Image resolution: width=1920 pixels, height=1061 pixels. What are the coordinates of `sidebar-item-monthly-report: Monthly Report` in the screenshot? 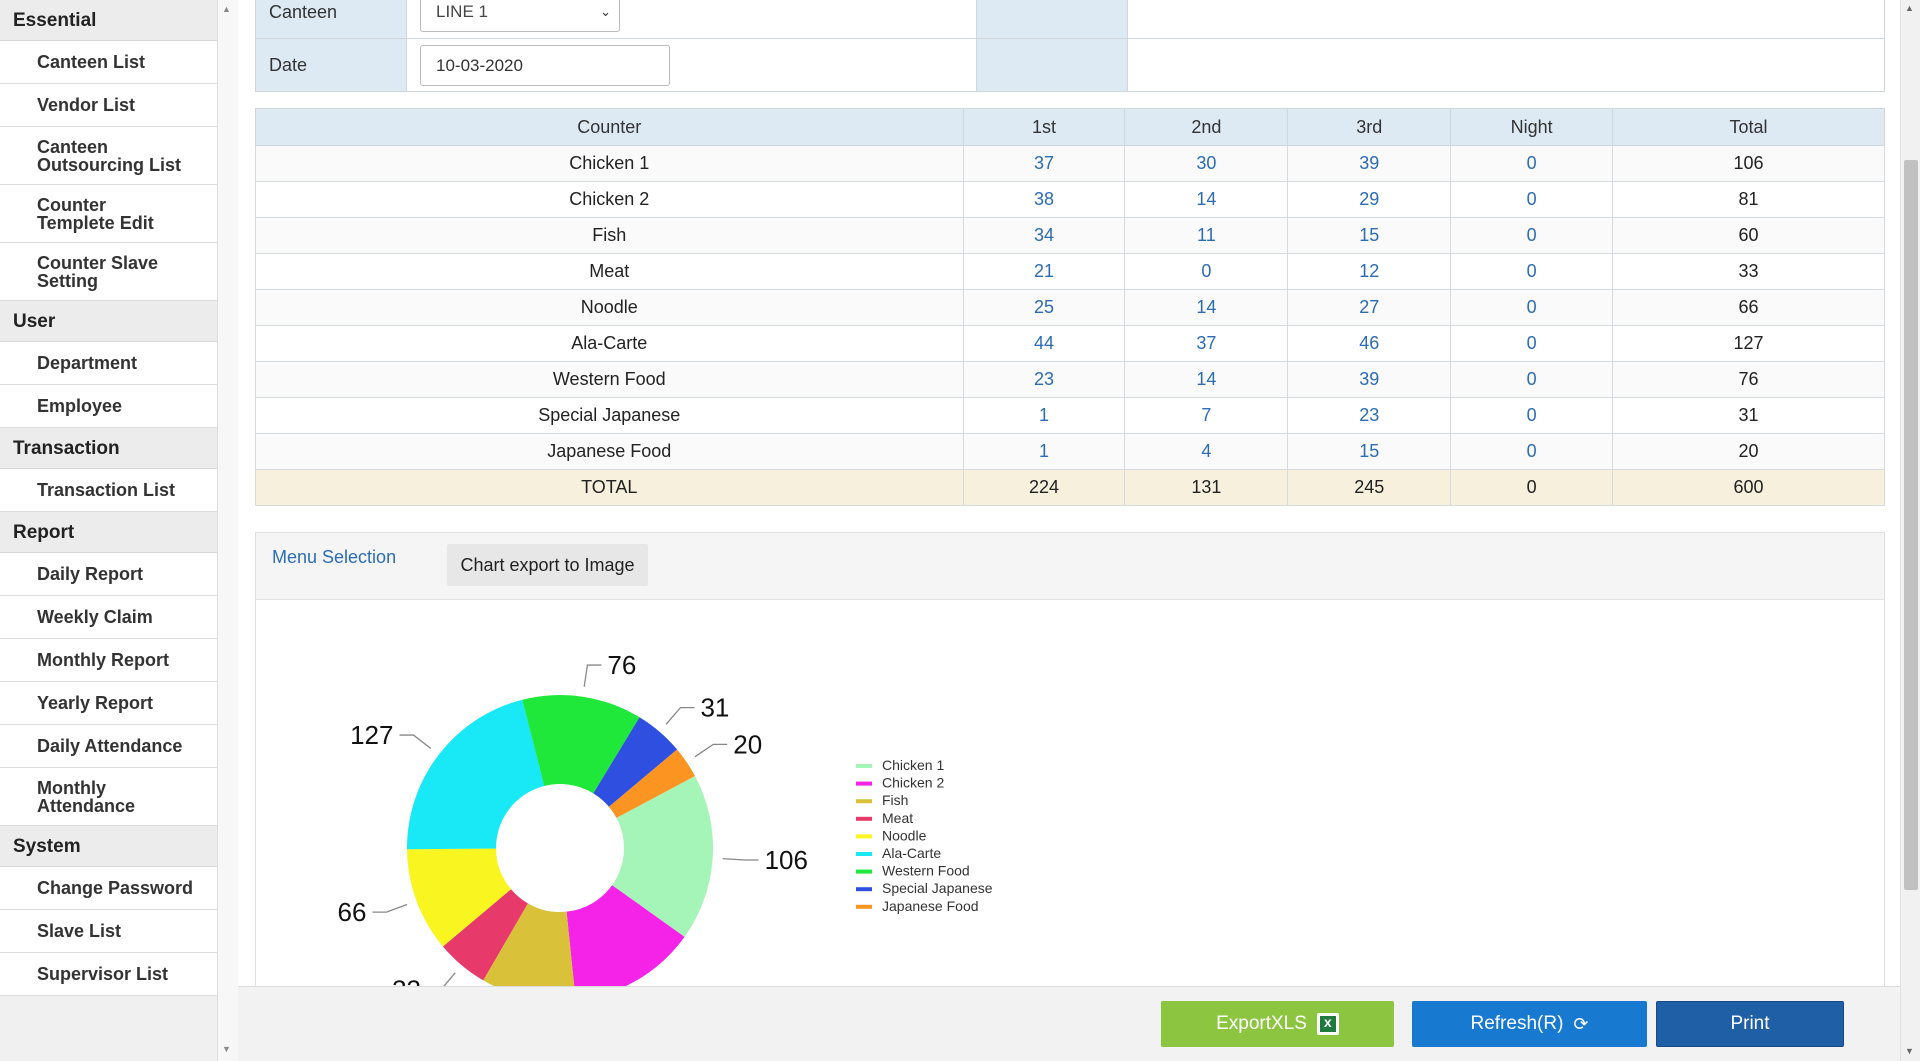 It's located at (108, 660).